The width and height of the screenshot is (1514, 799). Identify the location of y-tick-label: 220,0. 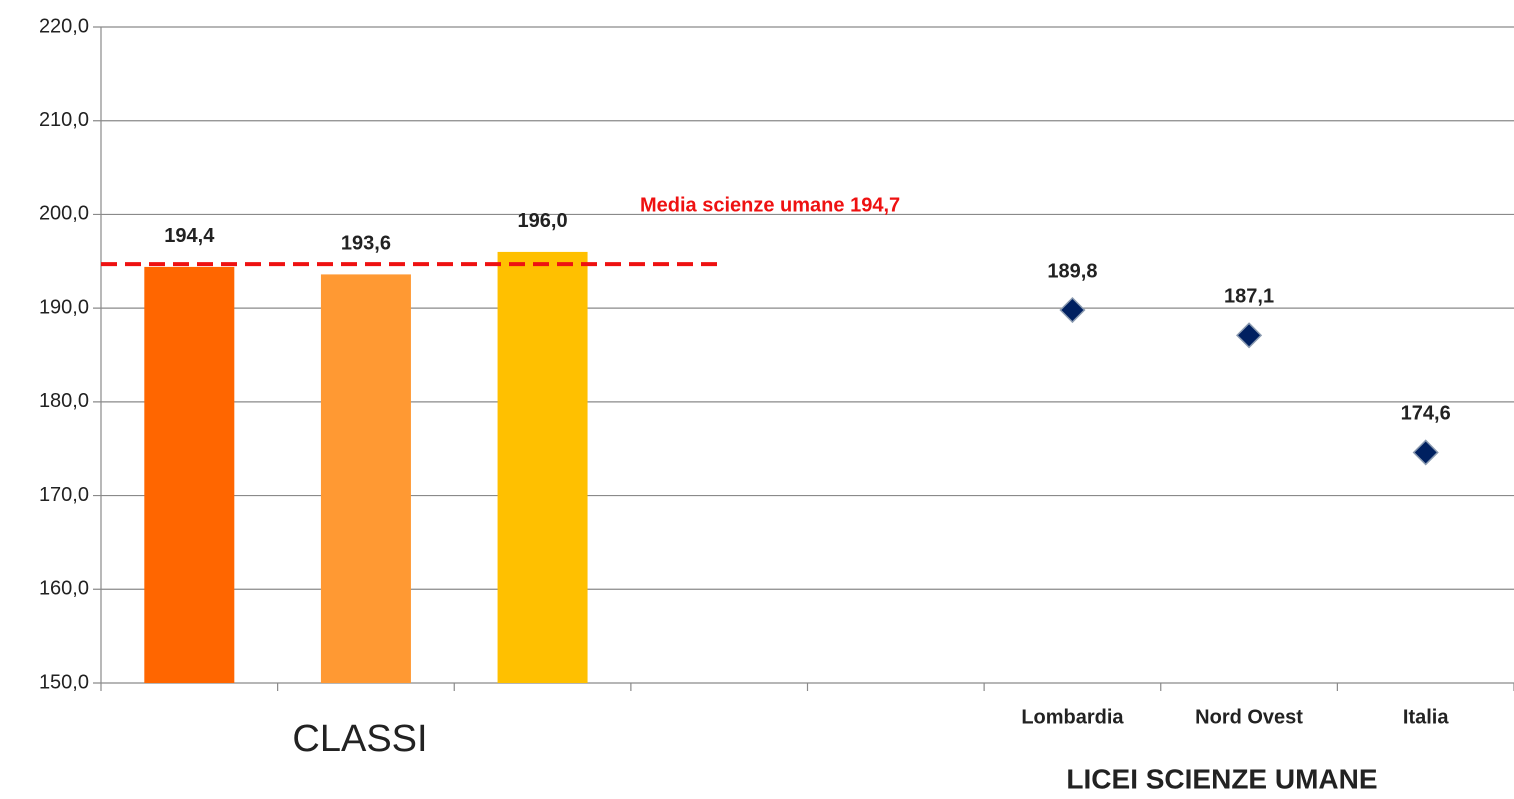
(64, 26).